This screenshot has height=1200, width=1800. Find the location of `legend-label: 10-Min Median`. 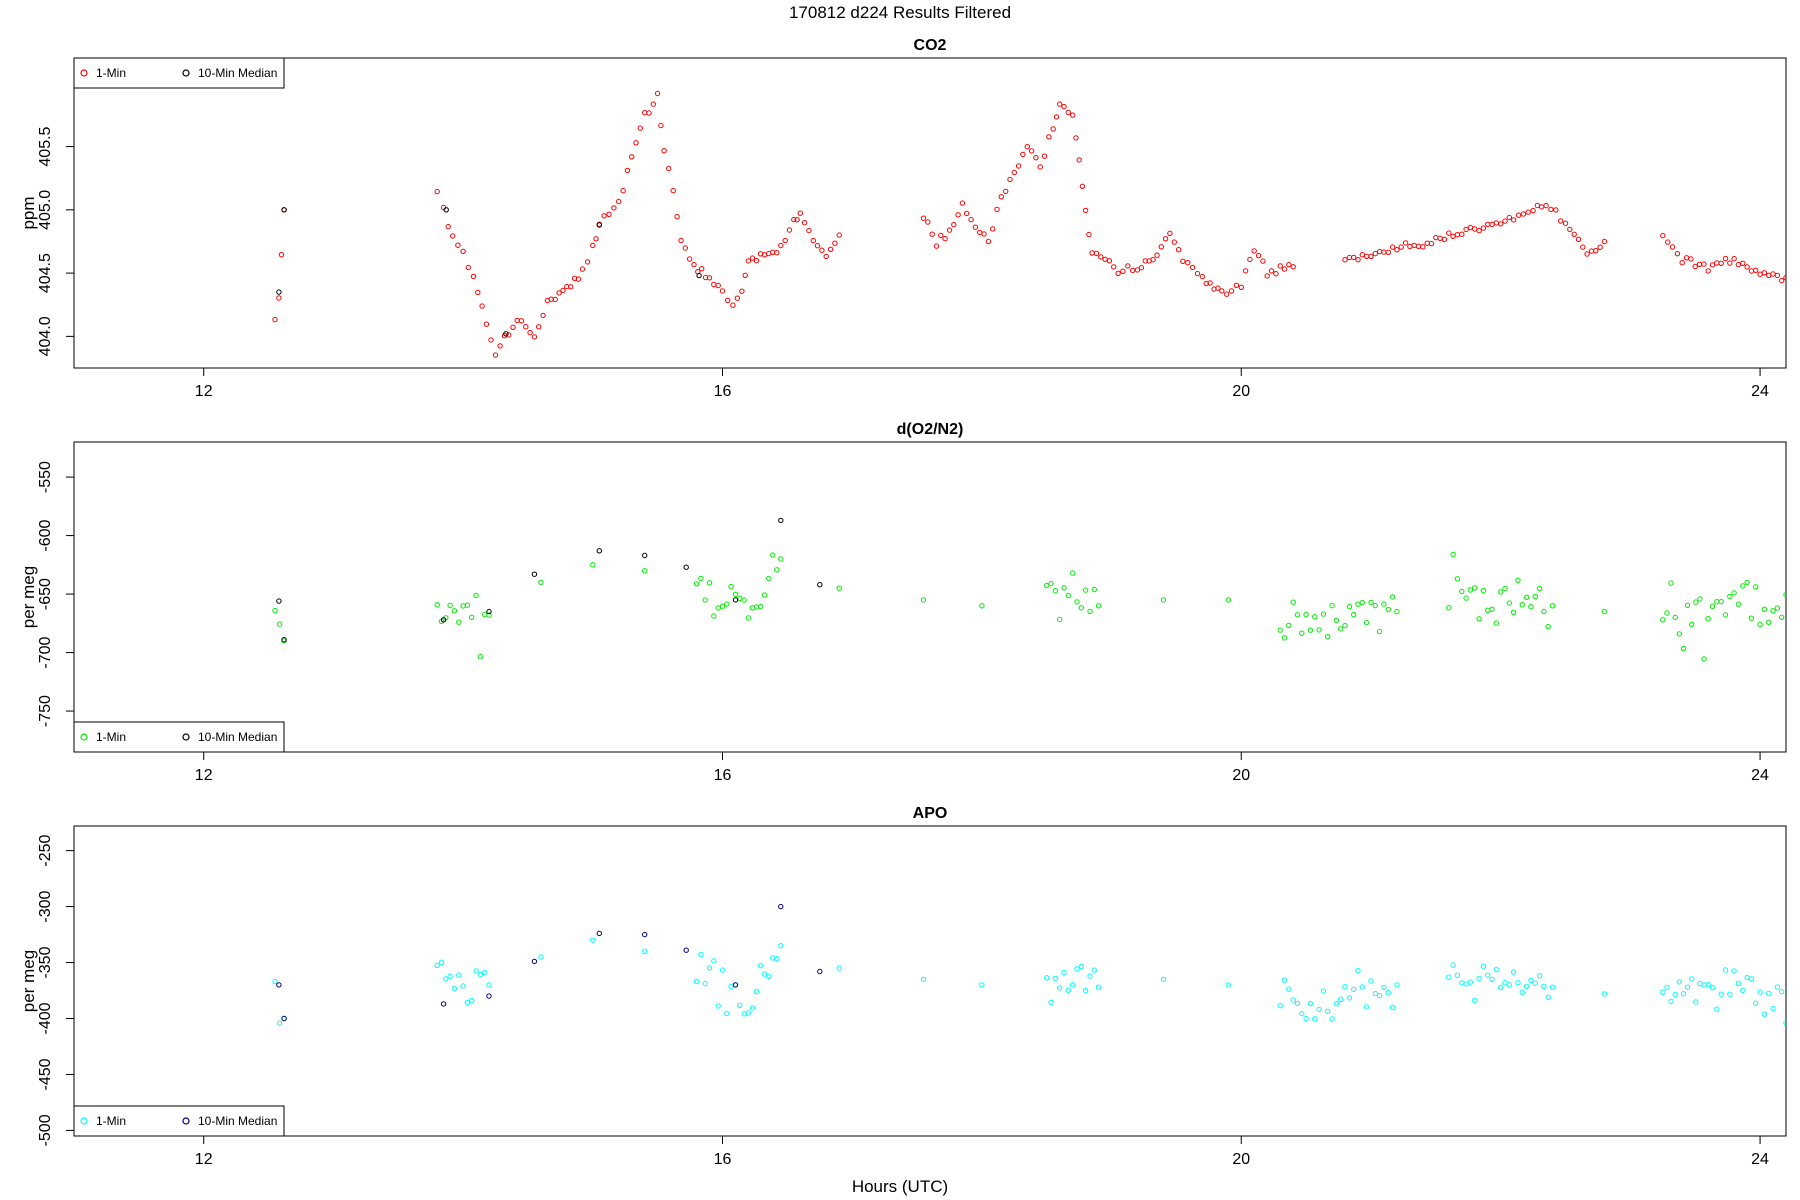

legend-label: 10-Min Median is located at coordinates (237, 1121).